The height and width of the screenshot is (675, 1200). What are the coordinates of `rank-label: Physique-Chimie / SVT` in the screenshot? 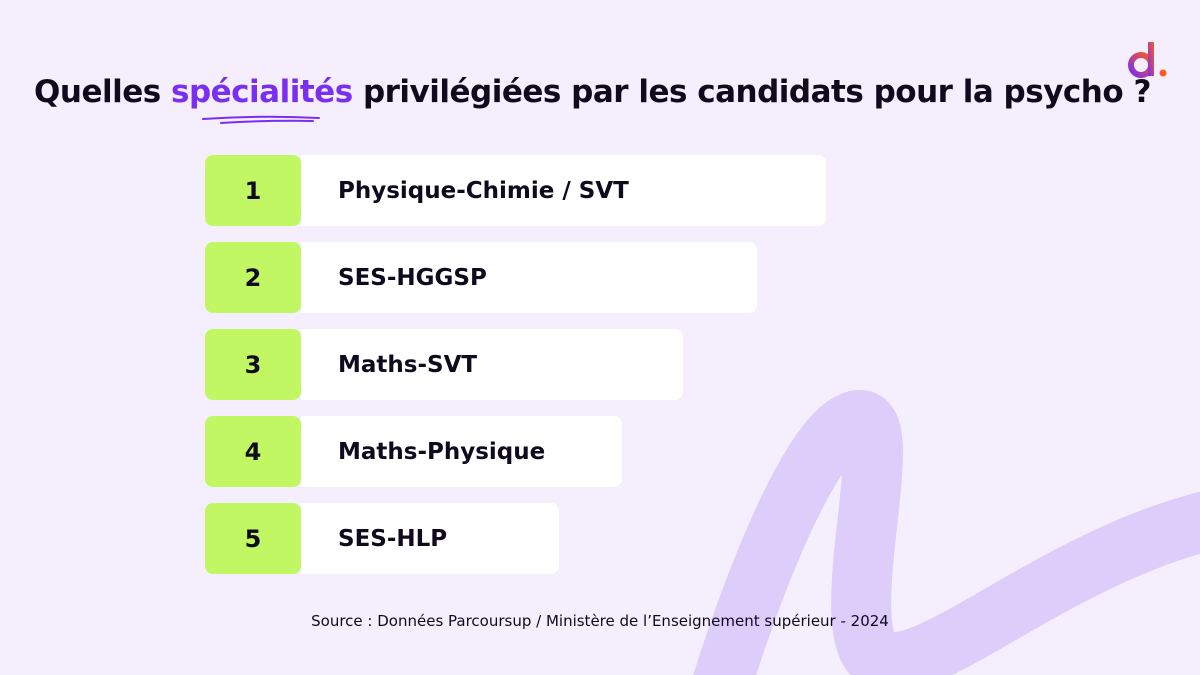 It's located at (563, 190).